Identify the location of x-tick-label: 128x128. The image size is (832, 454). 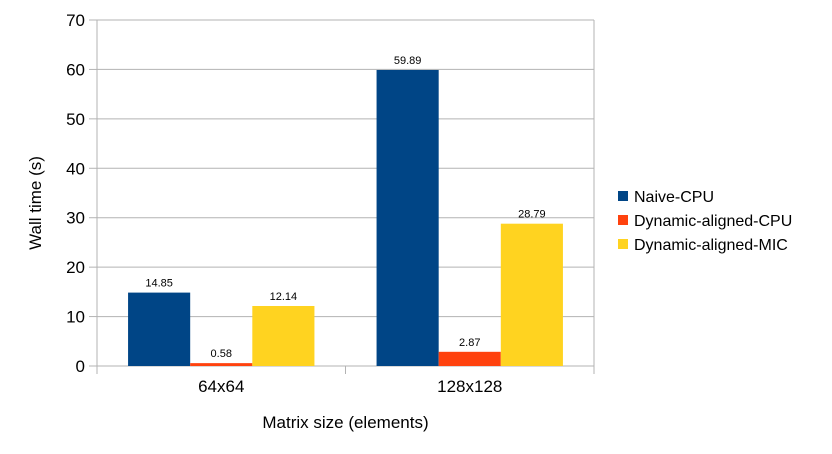
(469, 386).